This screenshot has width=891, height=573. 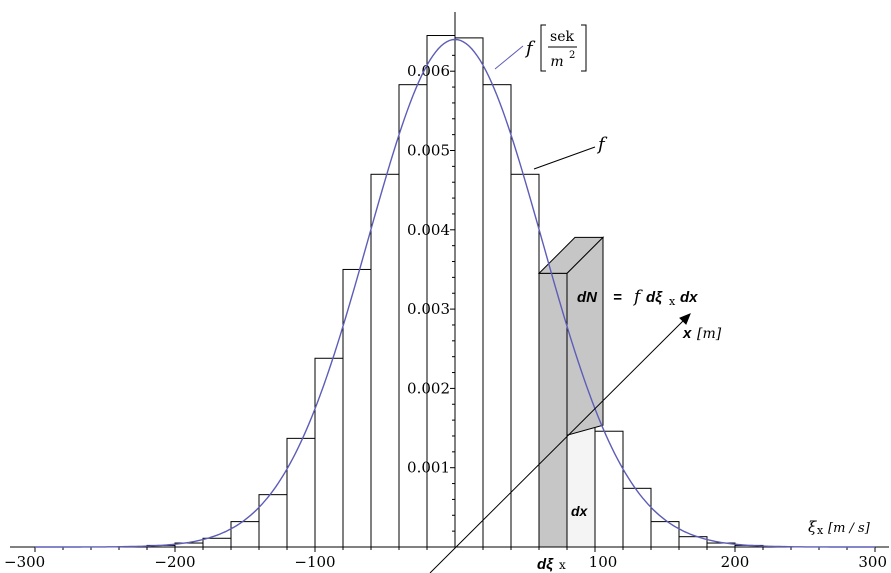 What do you see at coordinates (428, 151) in the screenshot?
I see `y-tick-label: 0.005` at bounding box center [428, 151].